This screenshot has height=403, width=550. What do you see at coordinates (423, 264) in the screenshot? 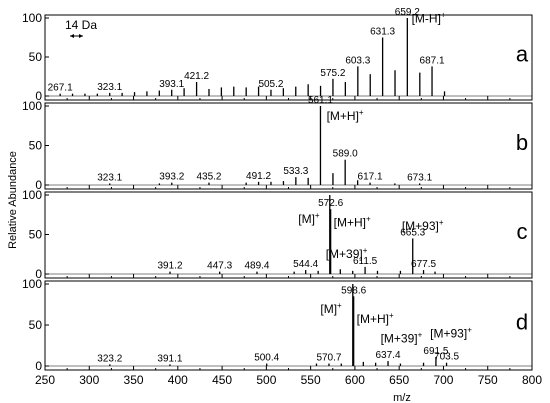
I see `peak-label: 677.5` at bounding box center [423, 264].